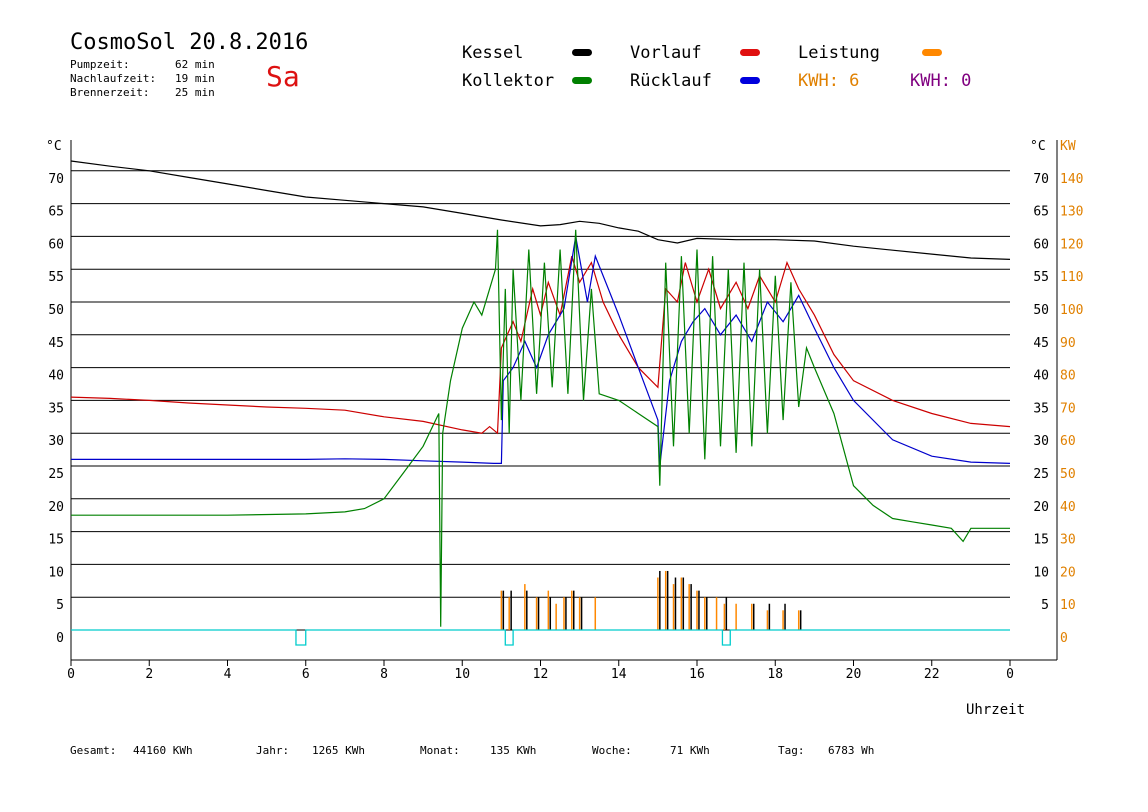  What do you see at coordinates (671, 81) in the screenshot?
I see `legend-ruecklauf: Rücklauf` at bounding box center [671, 81].